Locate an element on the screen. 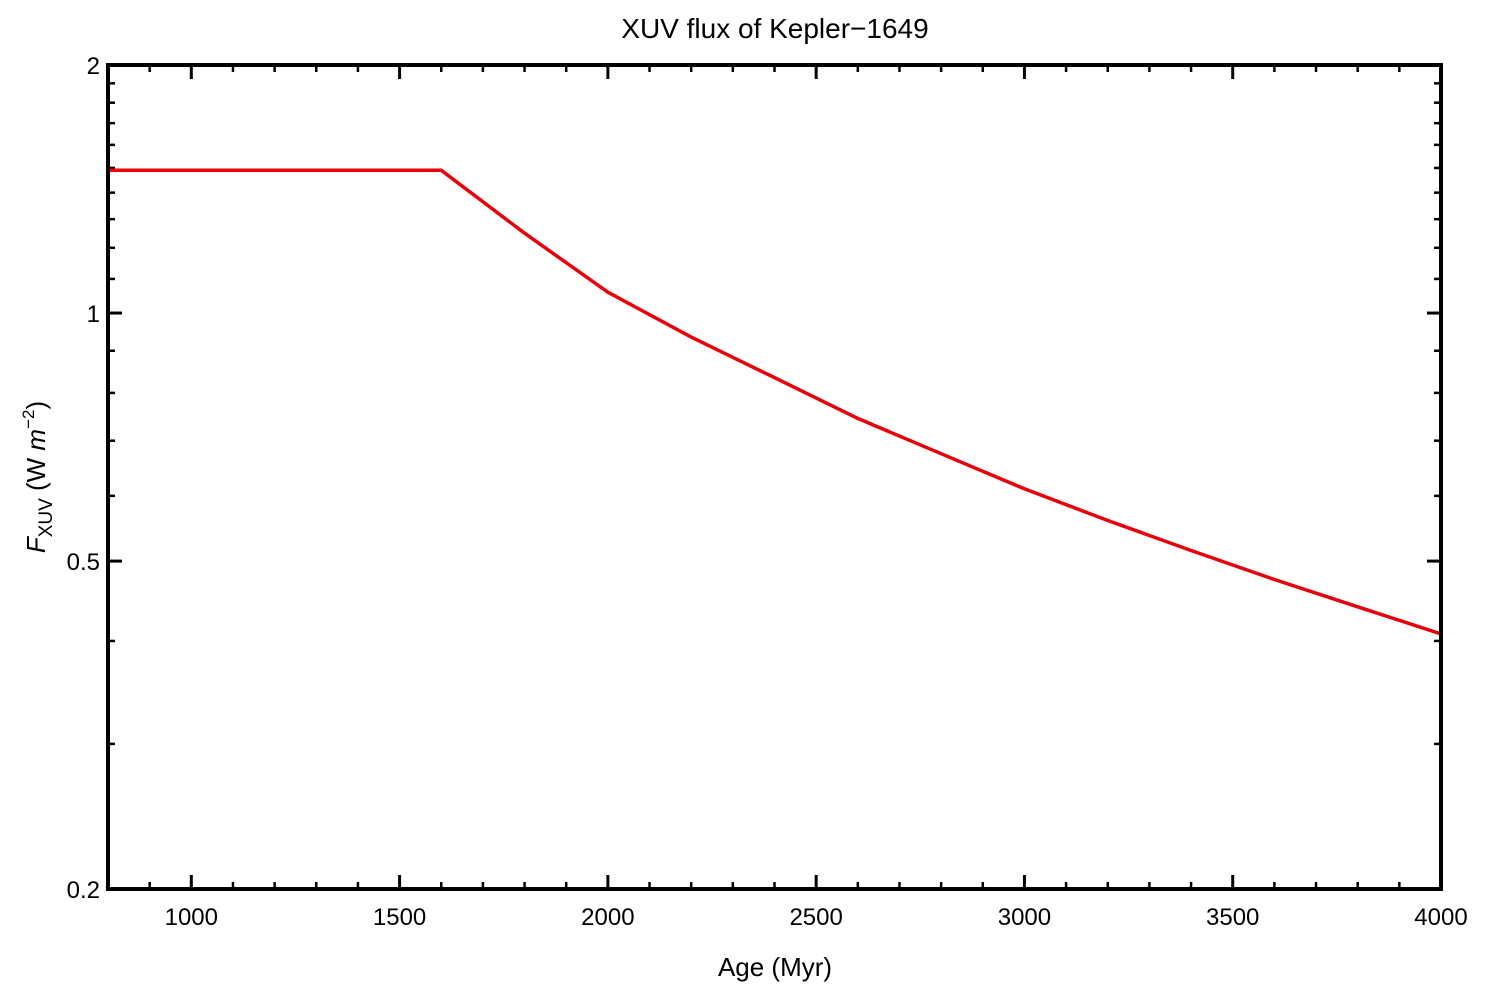 This screenshot has width=1485, height=990. x-tick-label: 4000 is located at coordinates (1440, 917).